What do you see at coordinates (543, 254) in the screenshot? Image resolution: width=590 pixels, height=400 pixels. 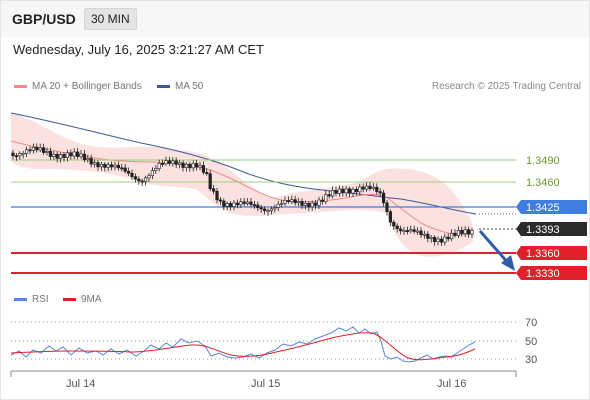 I see `price-text-1-3360: 1.3360` at bounding box center [543, 254].